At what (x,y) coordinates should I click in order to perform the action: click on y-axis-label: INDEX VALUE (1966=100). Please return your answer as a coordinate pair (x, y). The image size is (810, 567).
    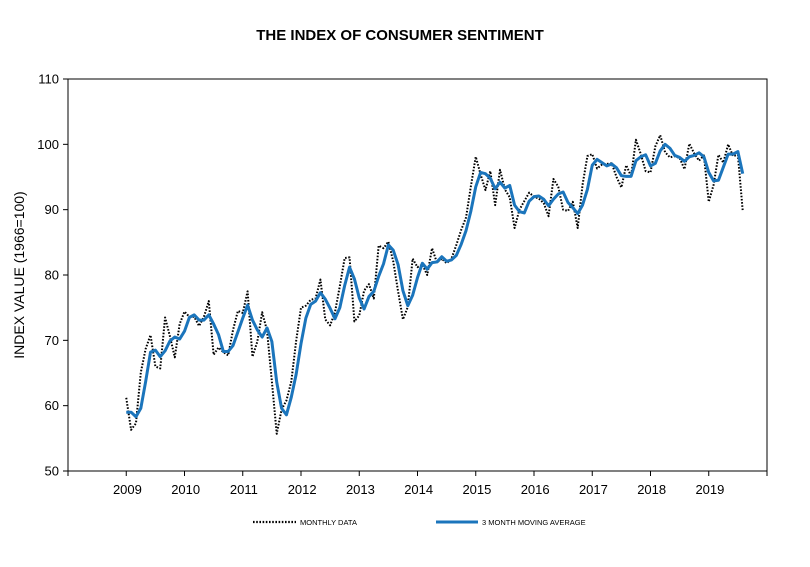
    Looking at the image, I should click on (19, 274).